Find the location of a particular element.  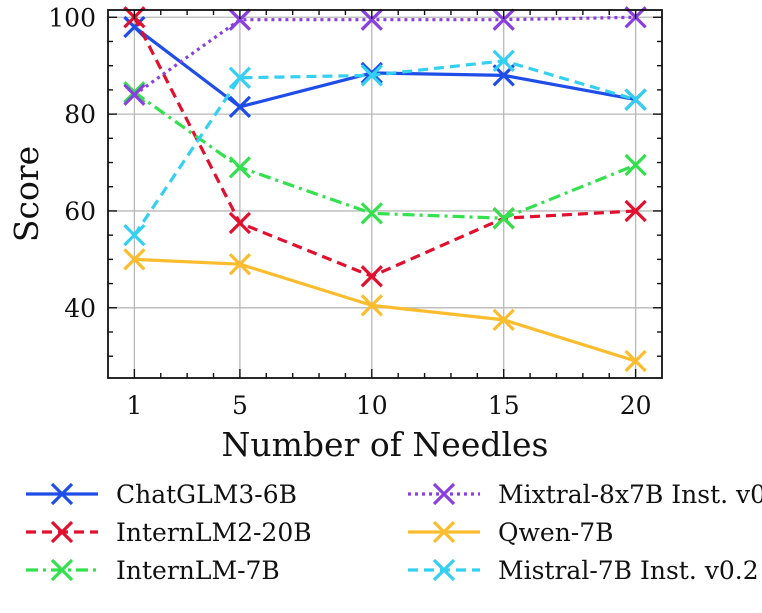

legend-label: ChatGLM3-6B is located at coordinates (206, 494).